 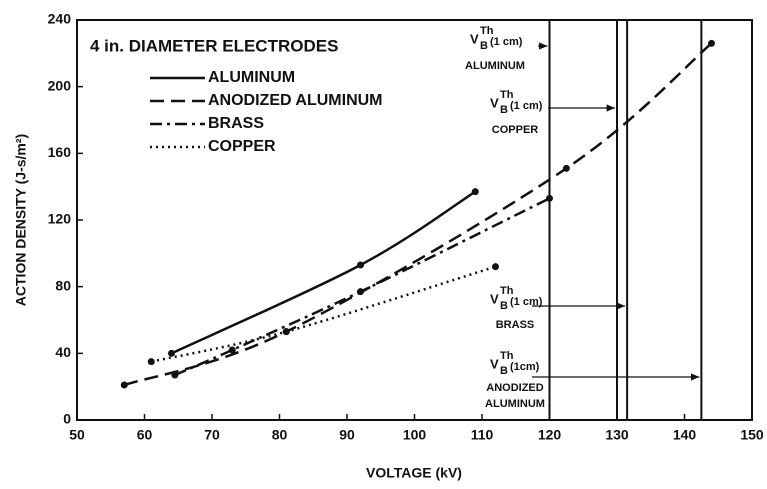 I want to click on x-tick-label: 80, so click(x=280, y=435).